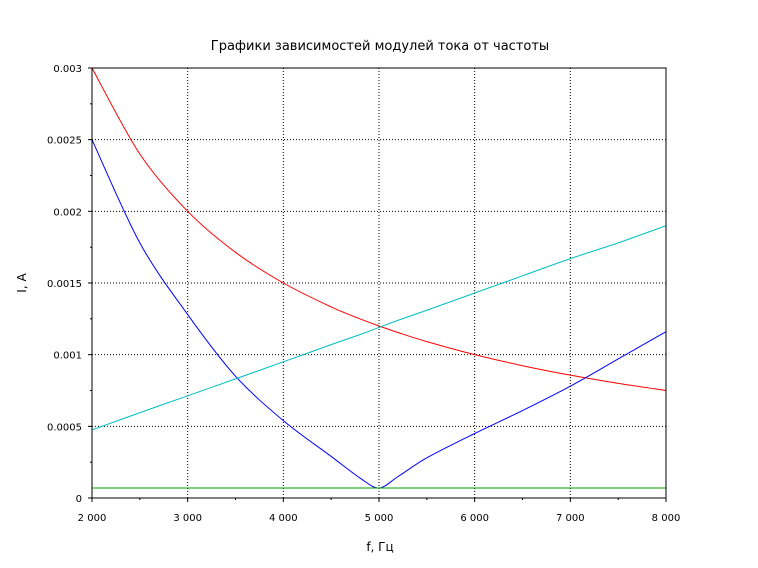 This screenshot has width=758, height=568. I want to click on x-tick-label: 2 000, so click(92, 518).